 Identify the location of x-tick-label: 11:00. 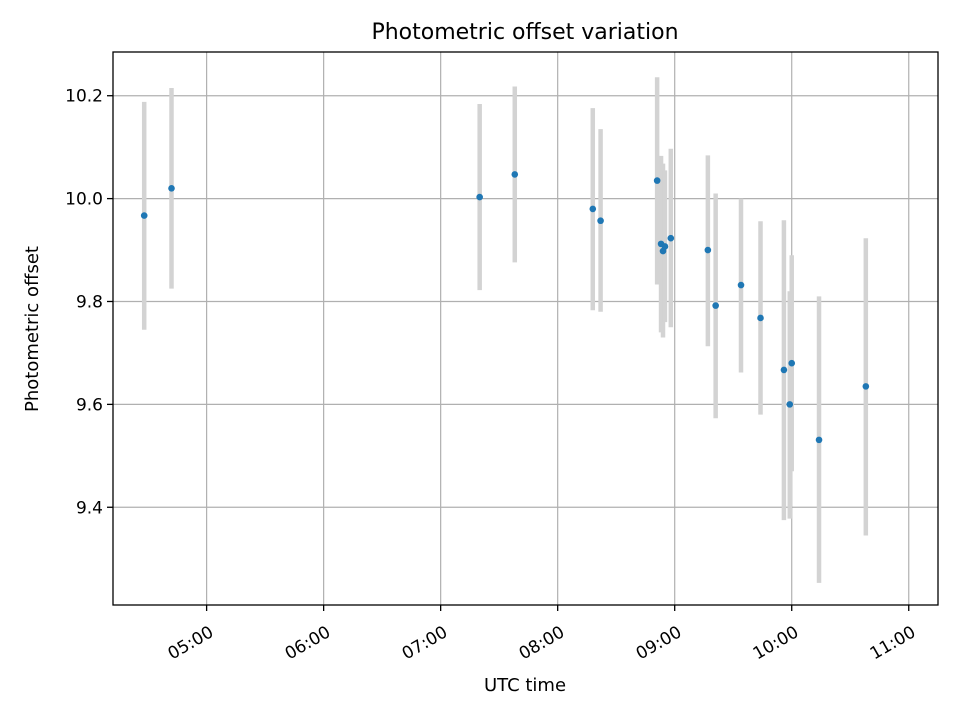
(893, 643).